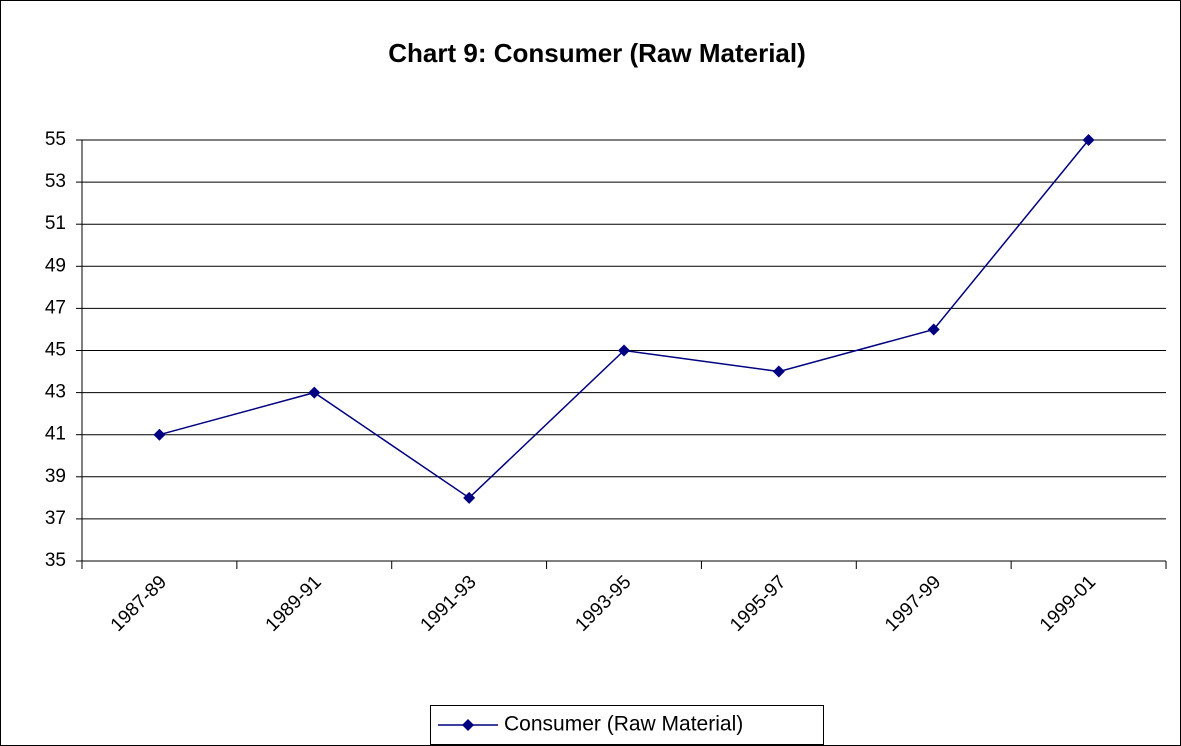  Describe the element at coordinates (55, 392) in the screenshot. I see `y-tick-label: 43` at that location.